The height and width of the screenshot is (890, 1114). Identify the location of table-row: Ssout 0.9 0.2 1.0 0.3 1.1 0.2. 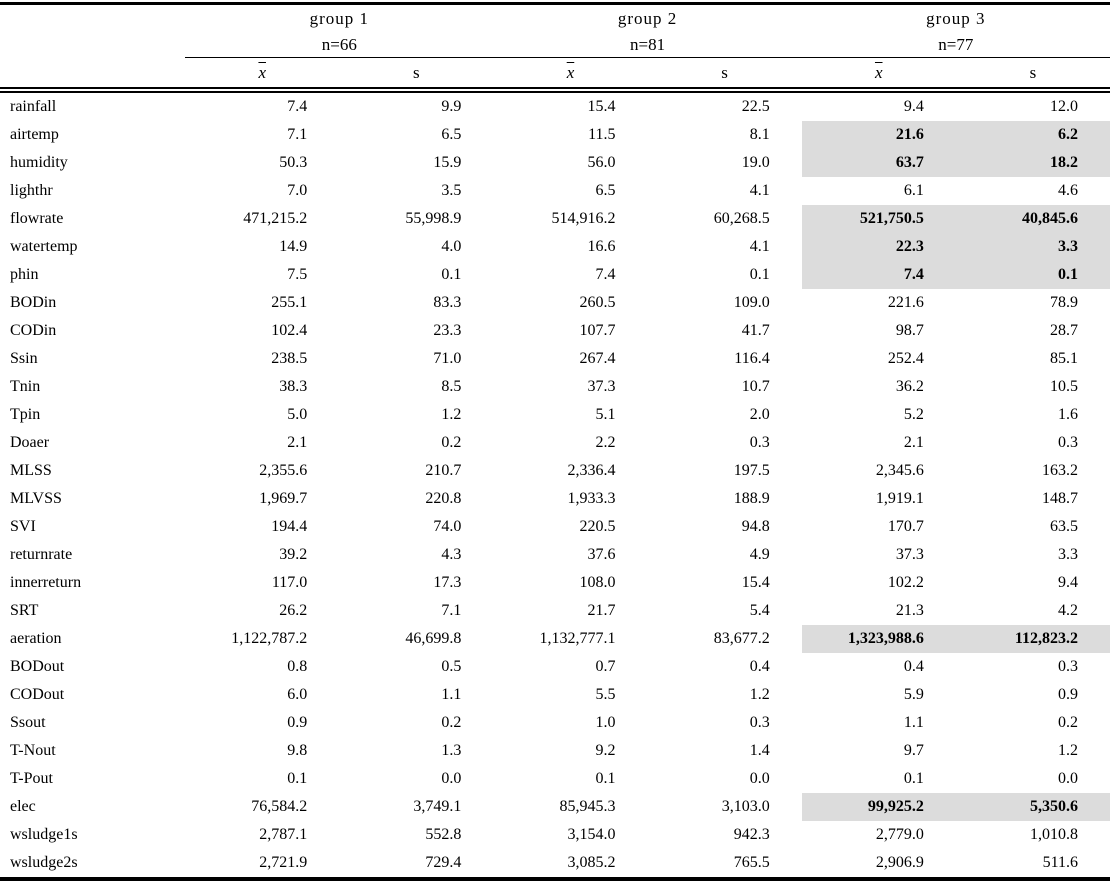
(555, 723).